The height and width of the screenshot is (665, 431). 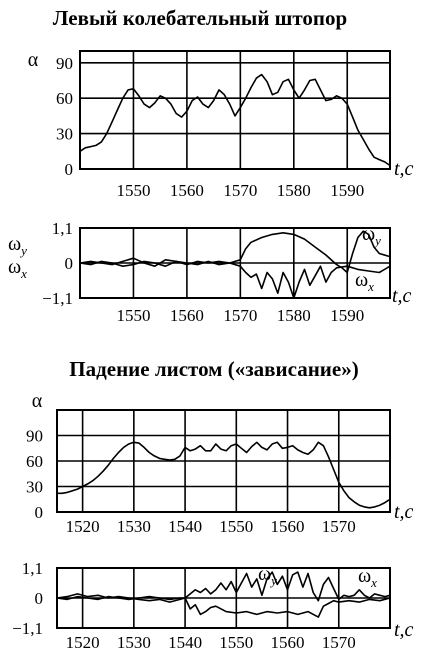 I want to click on y-axis-label-omega-y: ωy, so click(x=17, y=245).